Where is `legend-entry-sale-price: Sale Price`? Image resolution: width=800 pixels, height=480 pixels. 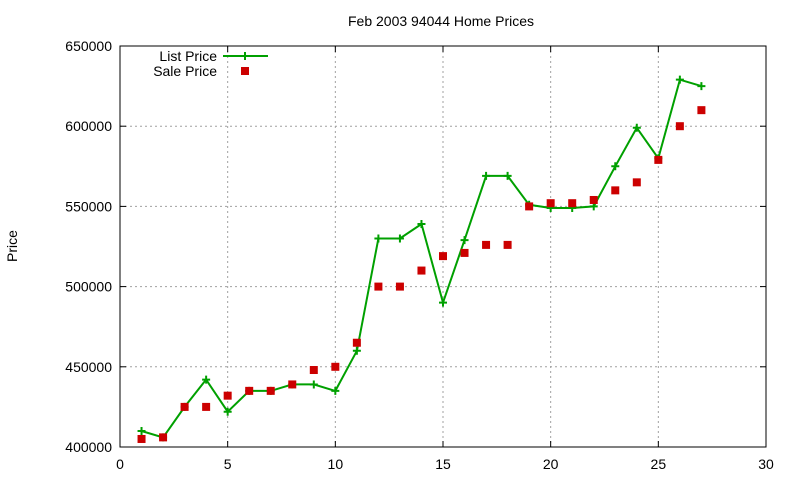
legend-entry-sale-price: Sale Price is located at coordinates (201, 71).